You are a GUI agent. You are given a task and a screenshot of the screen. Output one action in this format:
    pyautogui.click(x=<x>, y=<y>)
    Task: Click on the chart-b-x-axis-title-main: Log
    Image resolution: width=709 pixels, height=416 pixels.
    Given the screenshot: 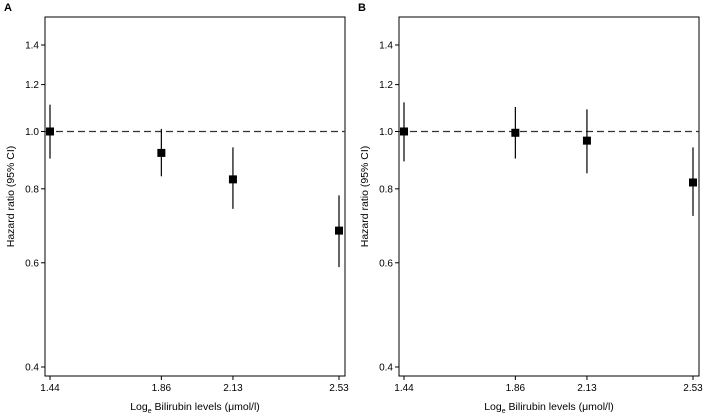 What is the action you would take?
    pyautogui.click(x=493, y=407)
    